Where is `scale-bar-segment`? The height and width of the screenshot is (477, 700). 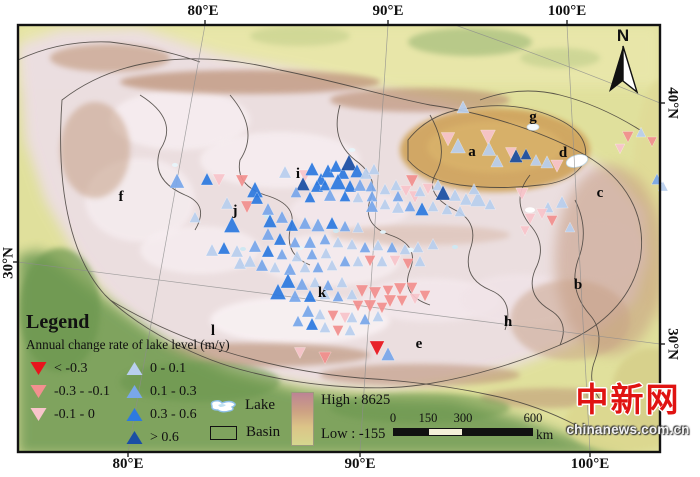
scale-bar-segment is located at coordinates (410, 432).